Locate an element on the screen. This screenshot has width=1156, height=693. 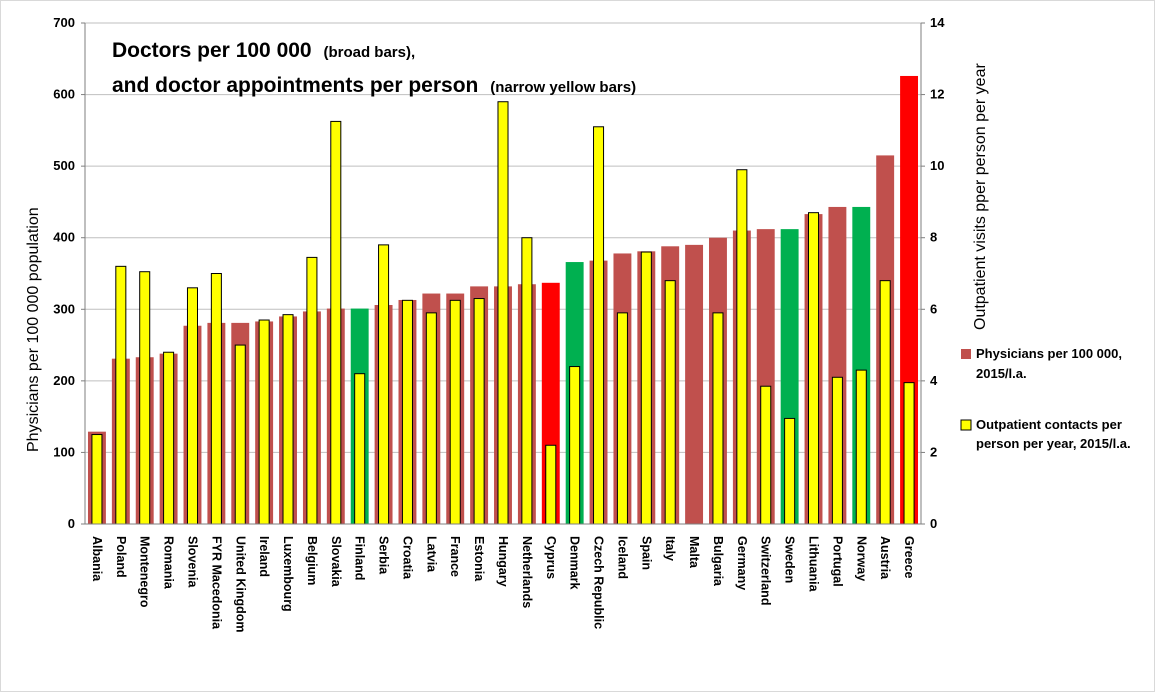
category-label: Iceland is located at coordinates (622, 557).